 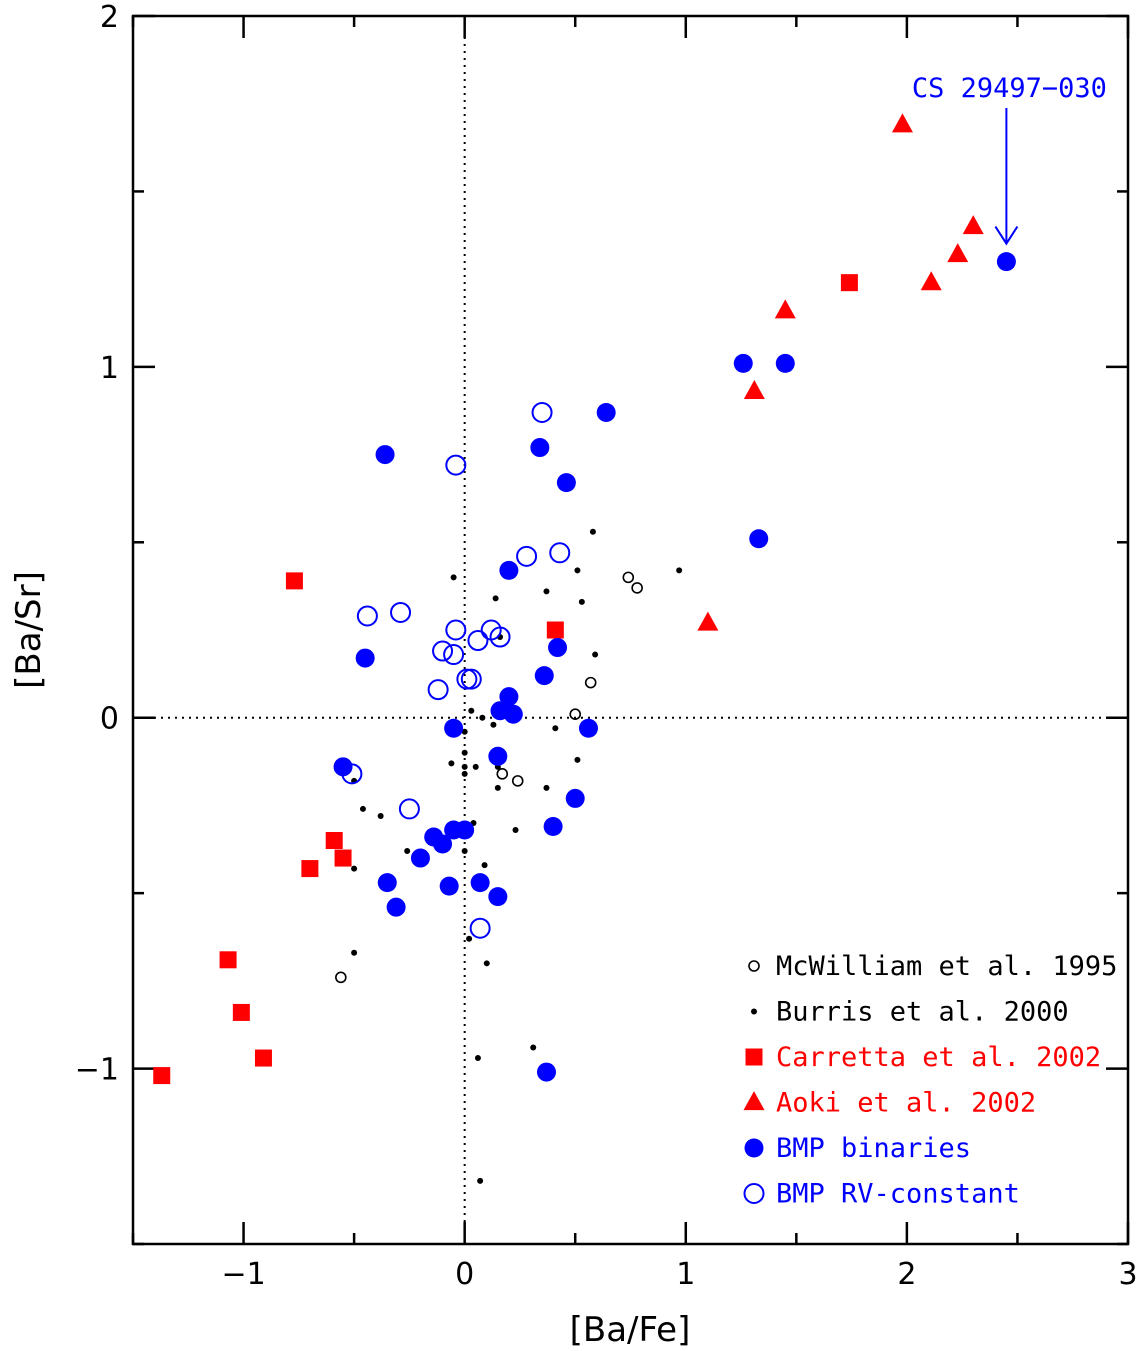 What do you see at coordinates (906, 1274) in the screenshot?
I see `x-tick-label: 2` at bounding box center [906, 1274].